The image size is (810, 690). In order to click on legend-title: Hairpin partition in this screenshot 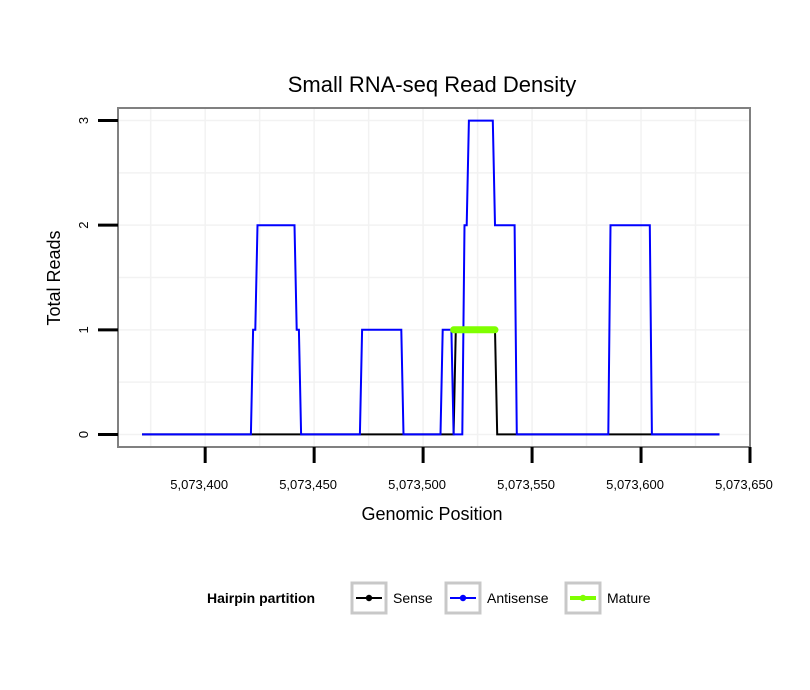, I will do `click(261, 598)`.